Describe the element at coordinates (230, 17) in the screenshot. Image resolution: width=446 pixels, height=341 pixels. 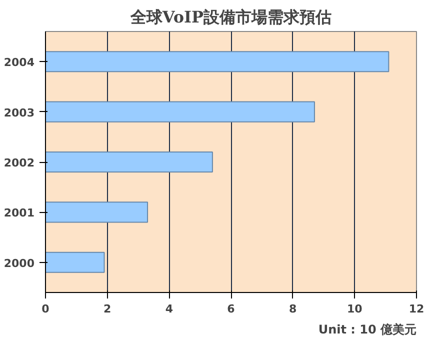
I see `chart-title: 全球VoIP設備市場需求預估` at that location.